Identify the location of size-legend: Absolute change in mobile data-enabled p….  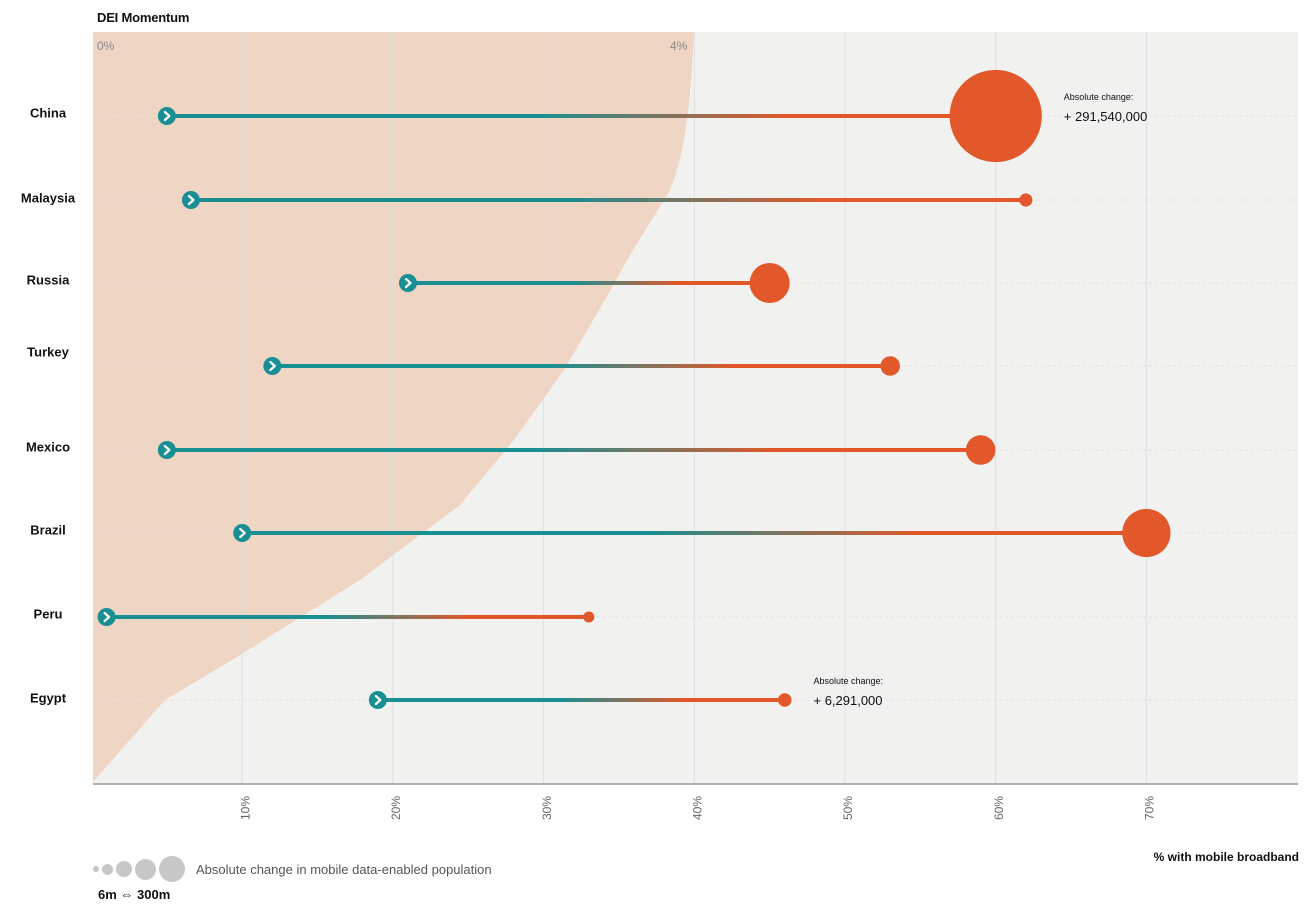
(292, 869).